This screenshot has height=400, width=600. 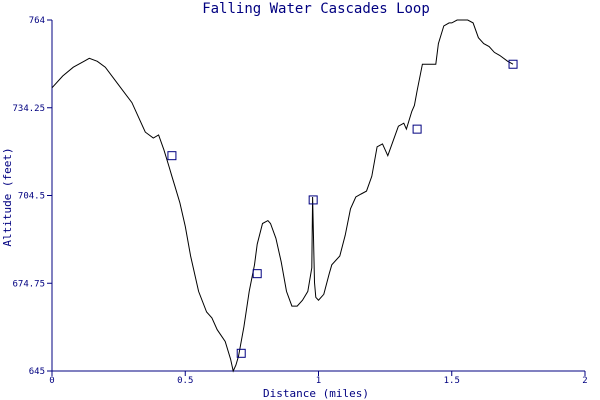 What do you see at coordinates (452, 381) in the screenshot?
I see `x-tick-label: 1.5` at bounding box center [452, 381].